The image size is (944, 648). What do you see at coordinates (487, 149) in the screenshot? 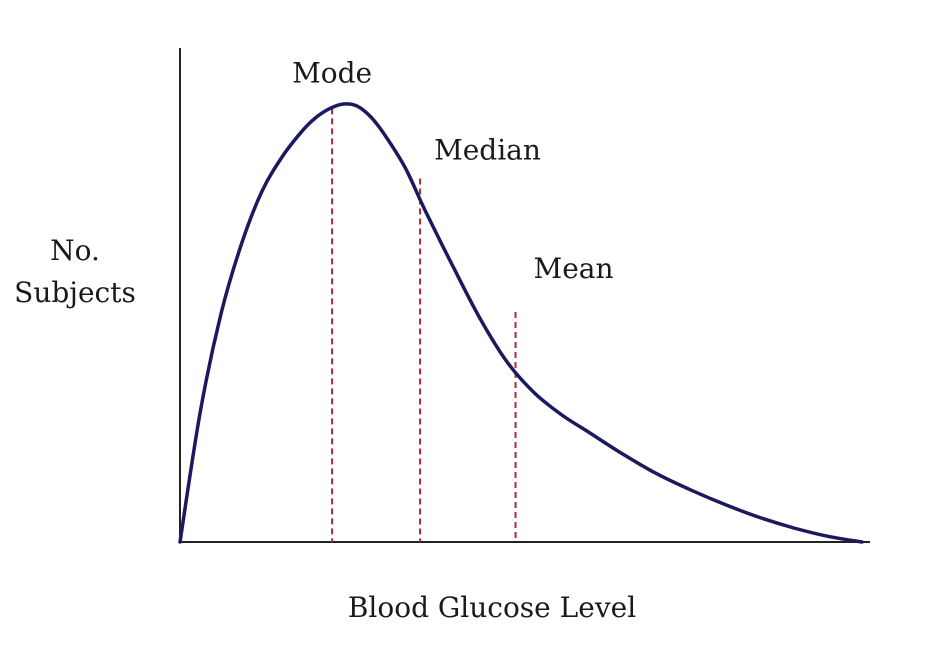
I see `median-label: Median` at bounding box center [487, 149].